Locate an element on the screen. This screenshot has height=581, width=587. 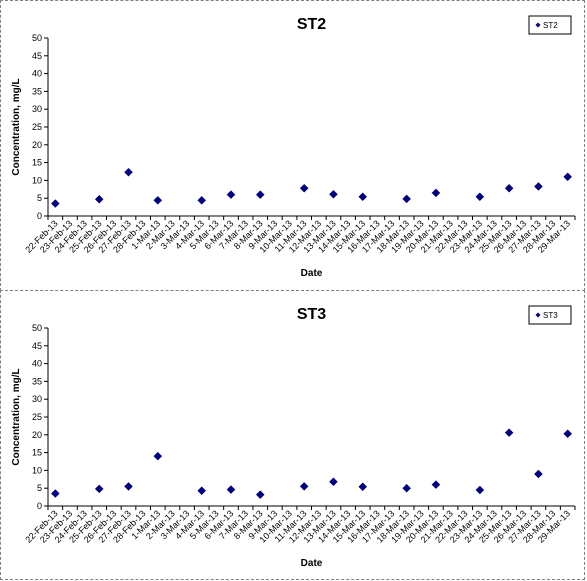
legend-label: ST3 is located at coordinates (550, 315).